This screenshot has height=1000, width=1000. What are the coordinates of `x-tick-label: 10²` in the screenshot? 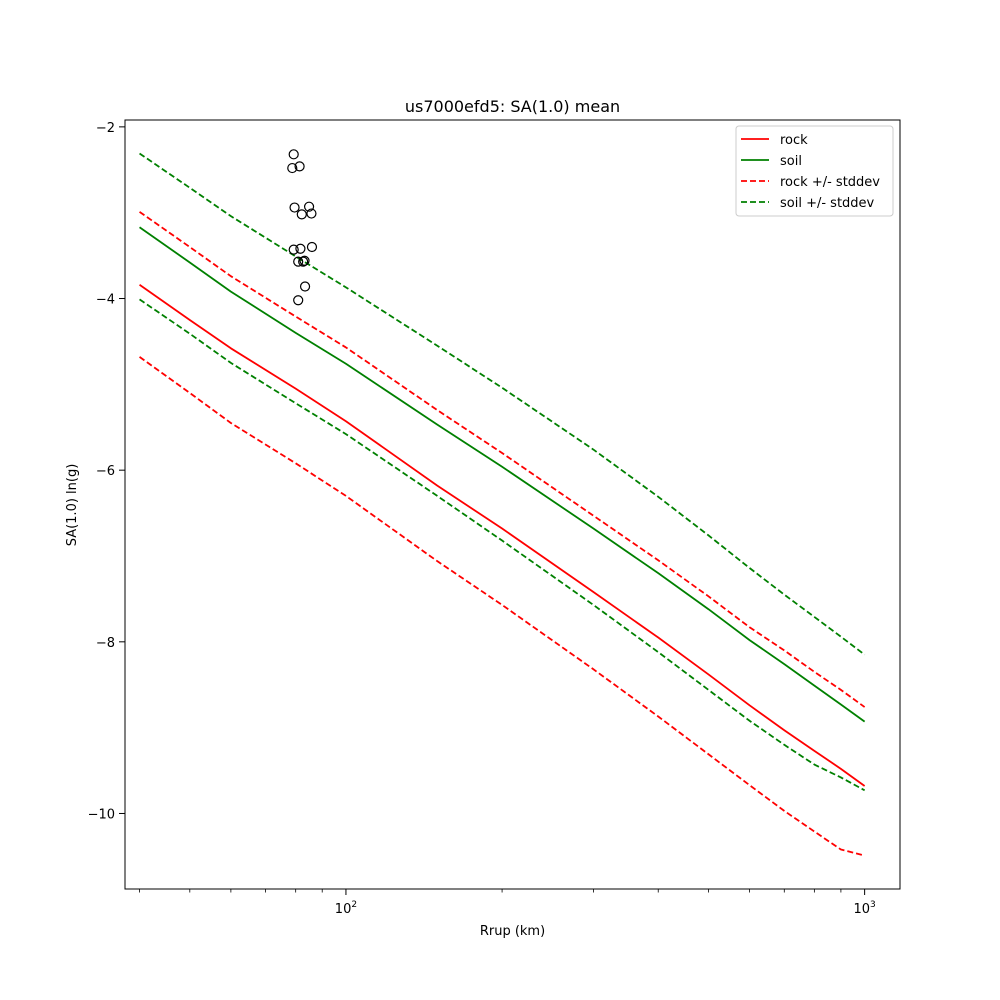 It's located at (346, 908).